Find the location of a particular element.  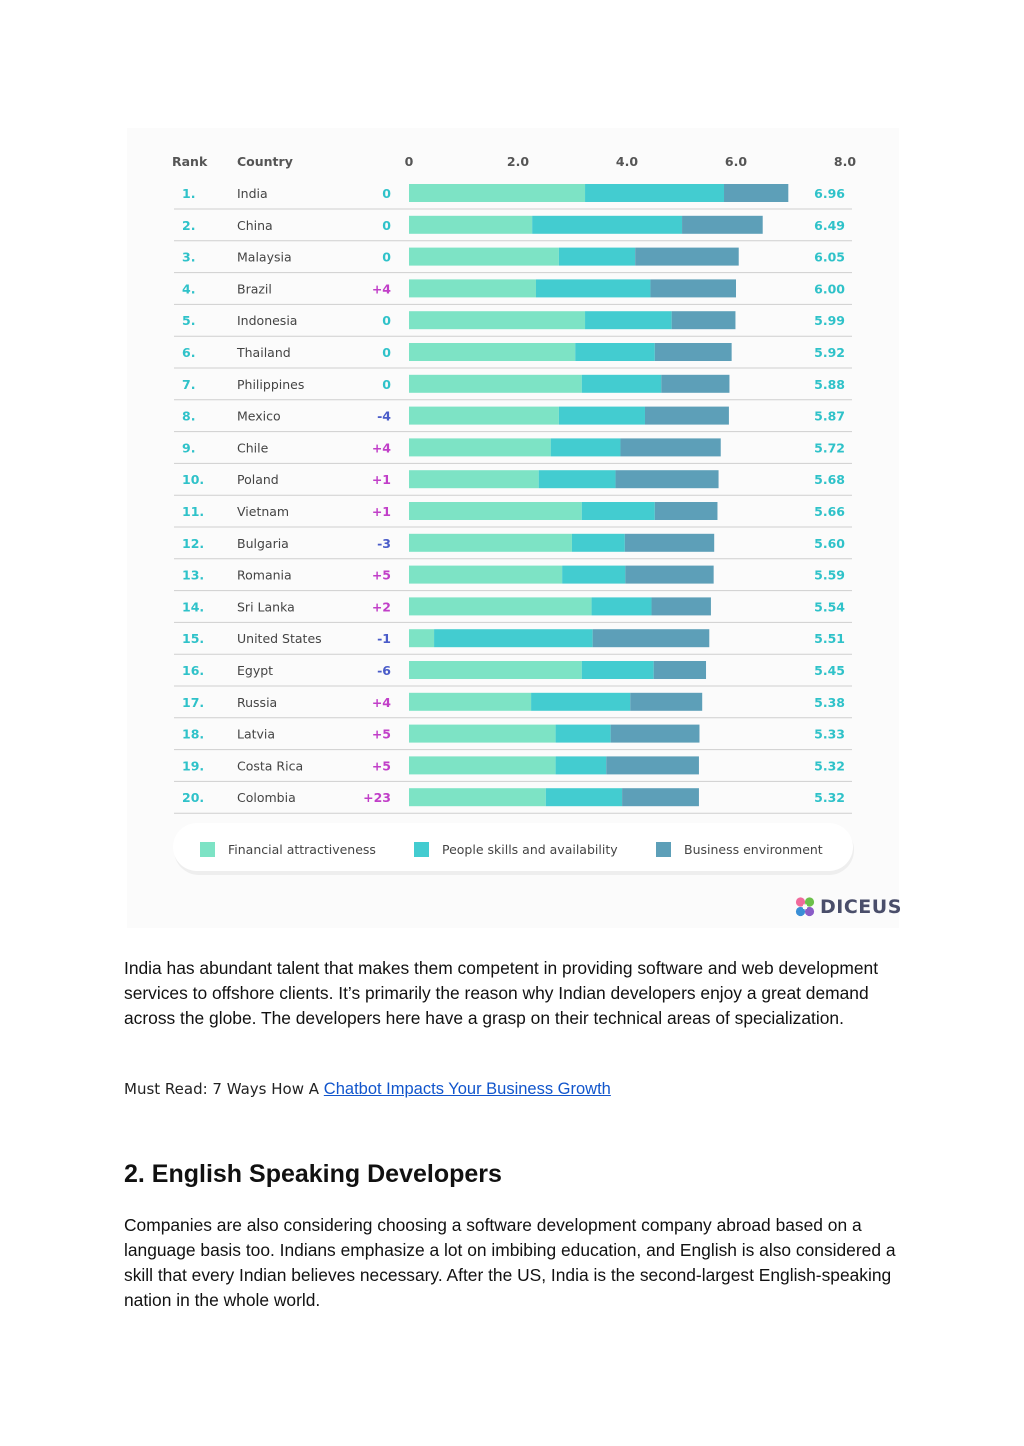

total-score-label: 5.68 is located at coordinates (829, 479).